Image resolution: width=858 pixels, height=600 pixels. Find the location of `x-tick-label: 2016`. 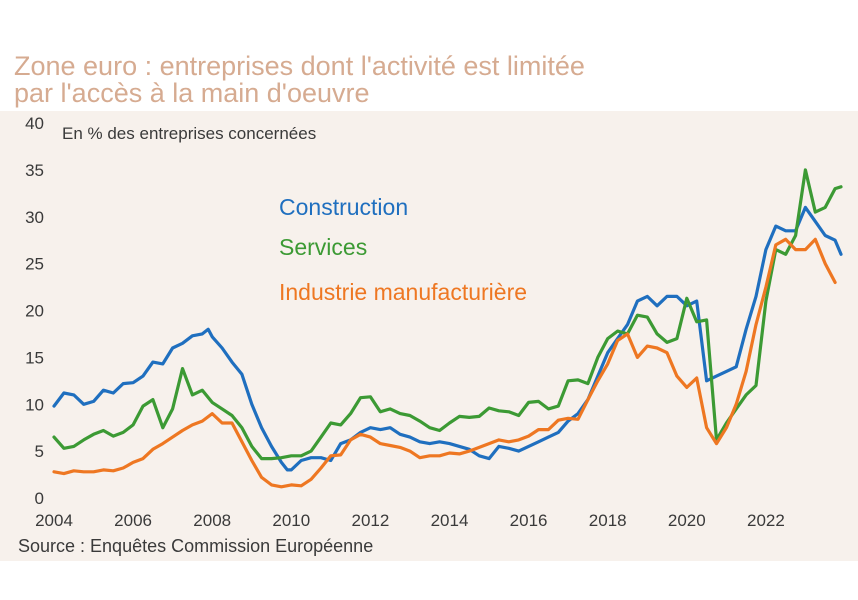

x-tick-label: 2016 is located at coordinates (529, 520).